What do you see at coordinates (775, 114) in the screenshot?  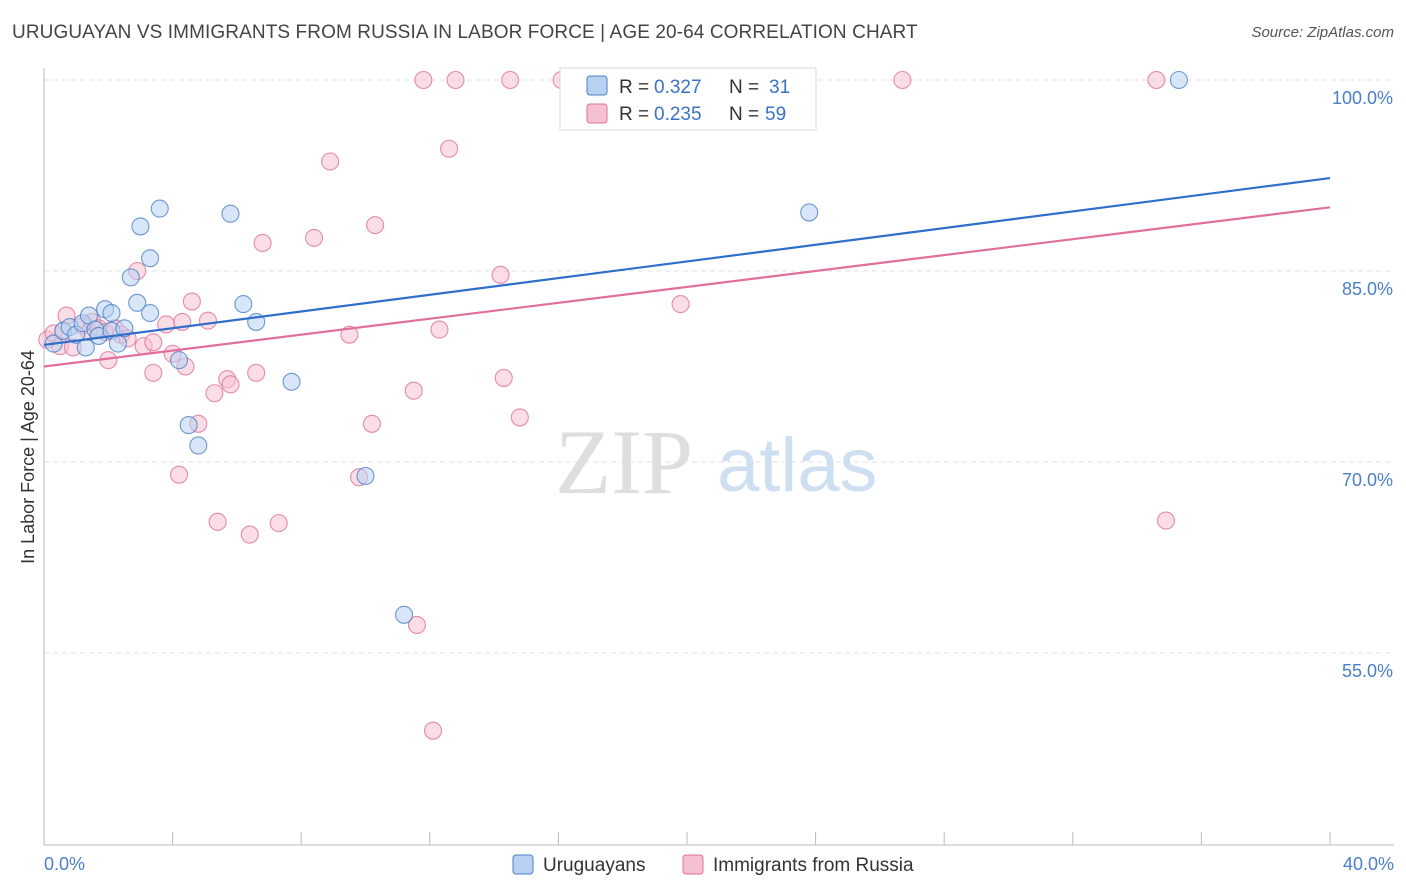 I see `legend-n-value-2: 59` at bounding box center [775, 114].